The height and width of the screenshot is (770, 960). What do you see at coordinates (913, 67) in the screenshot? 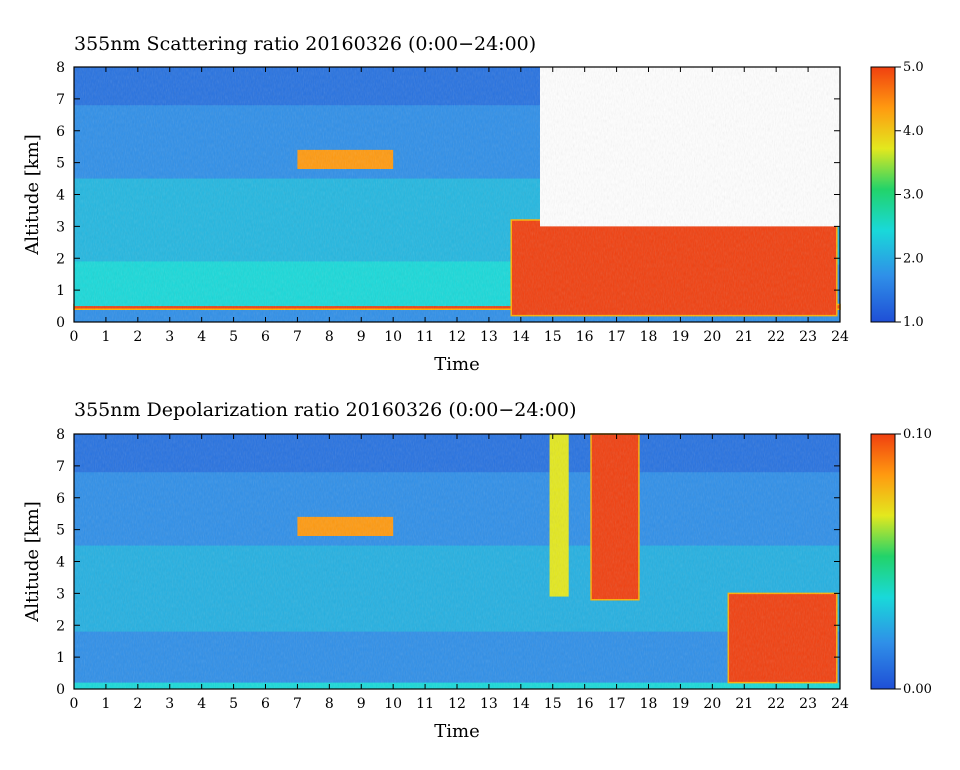
I see `colorbar-tick-label: 5.0` at bounding box center [913, 67].